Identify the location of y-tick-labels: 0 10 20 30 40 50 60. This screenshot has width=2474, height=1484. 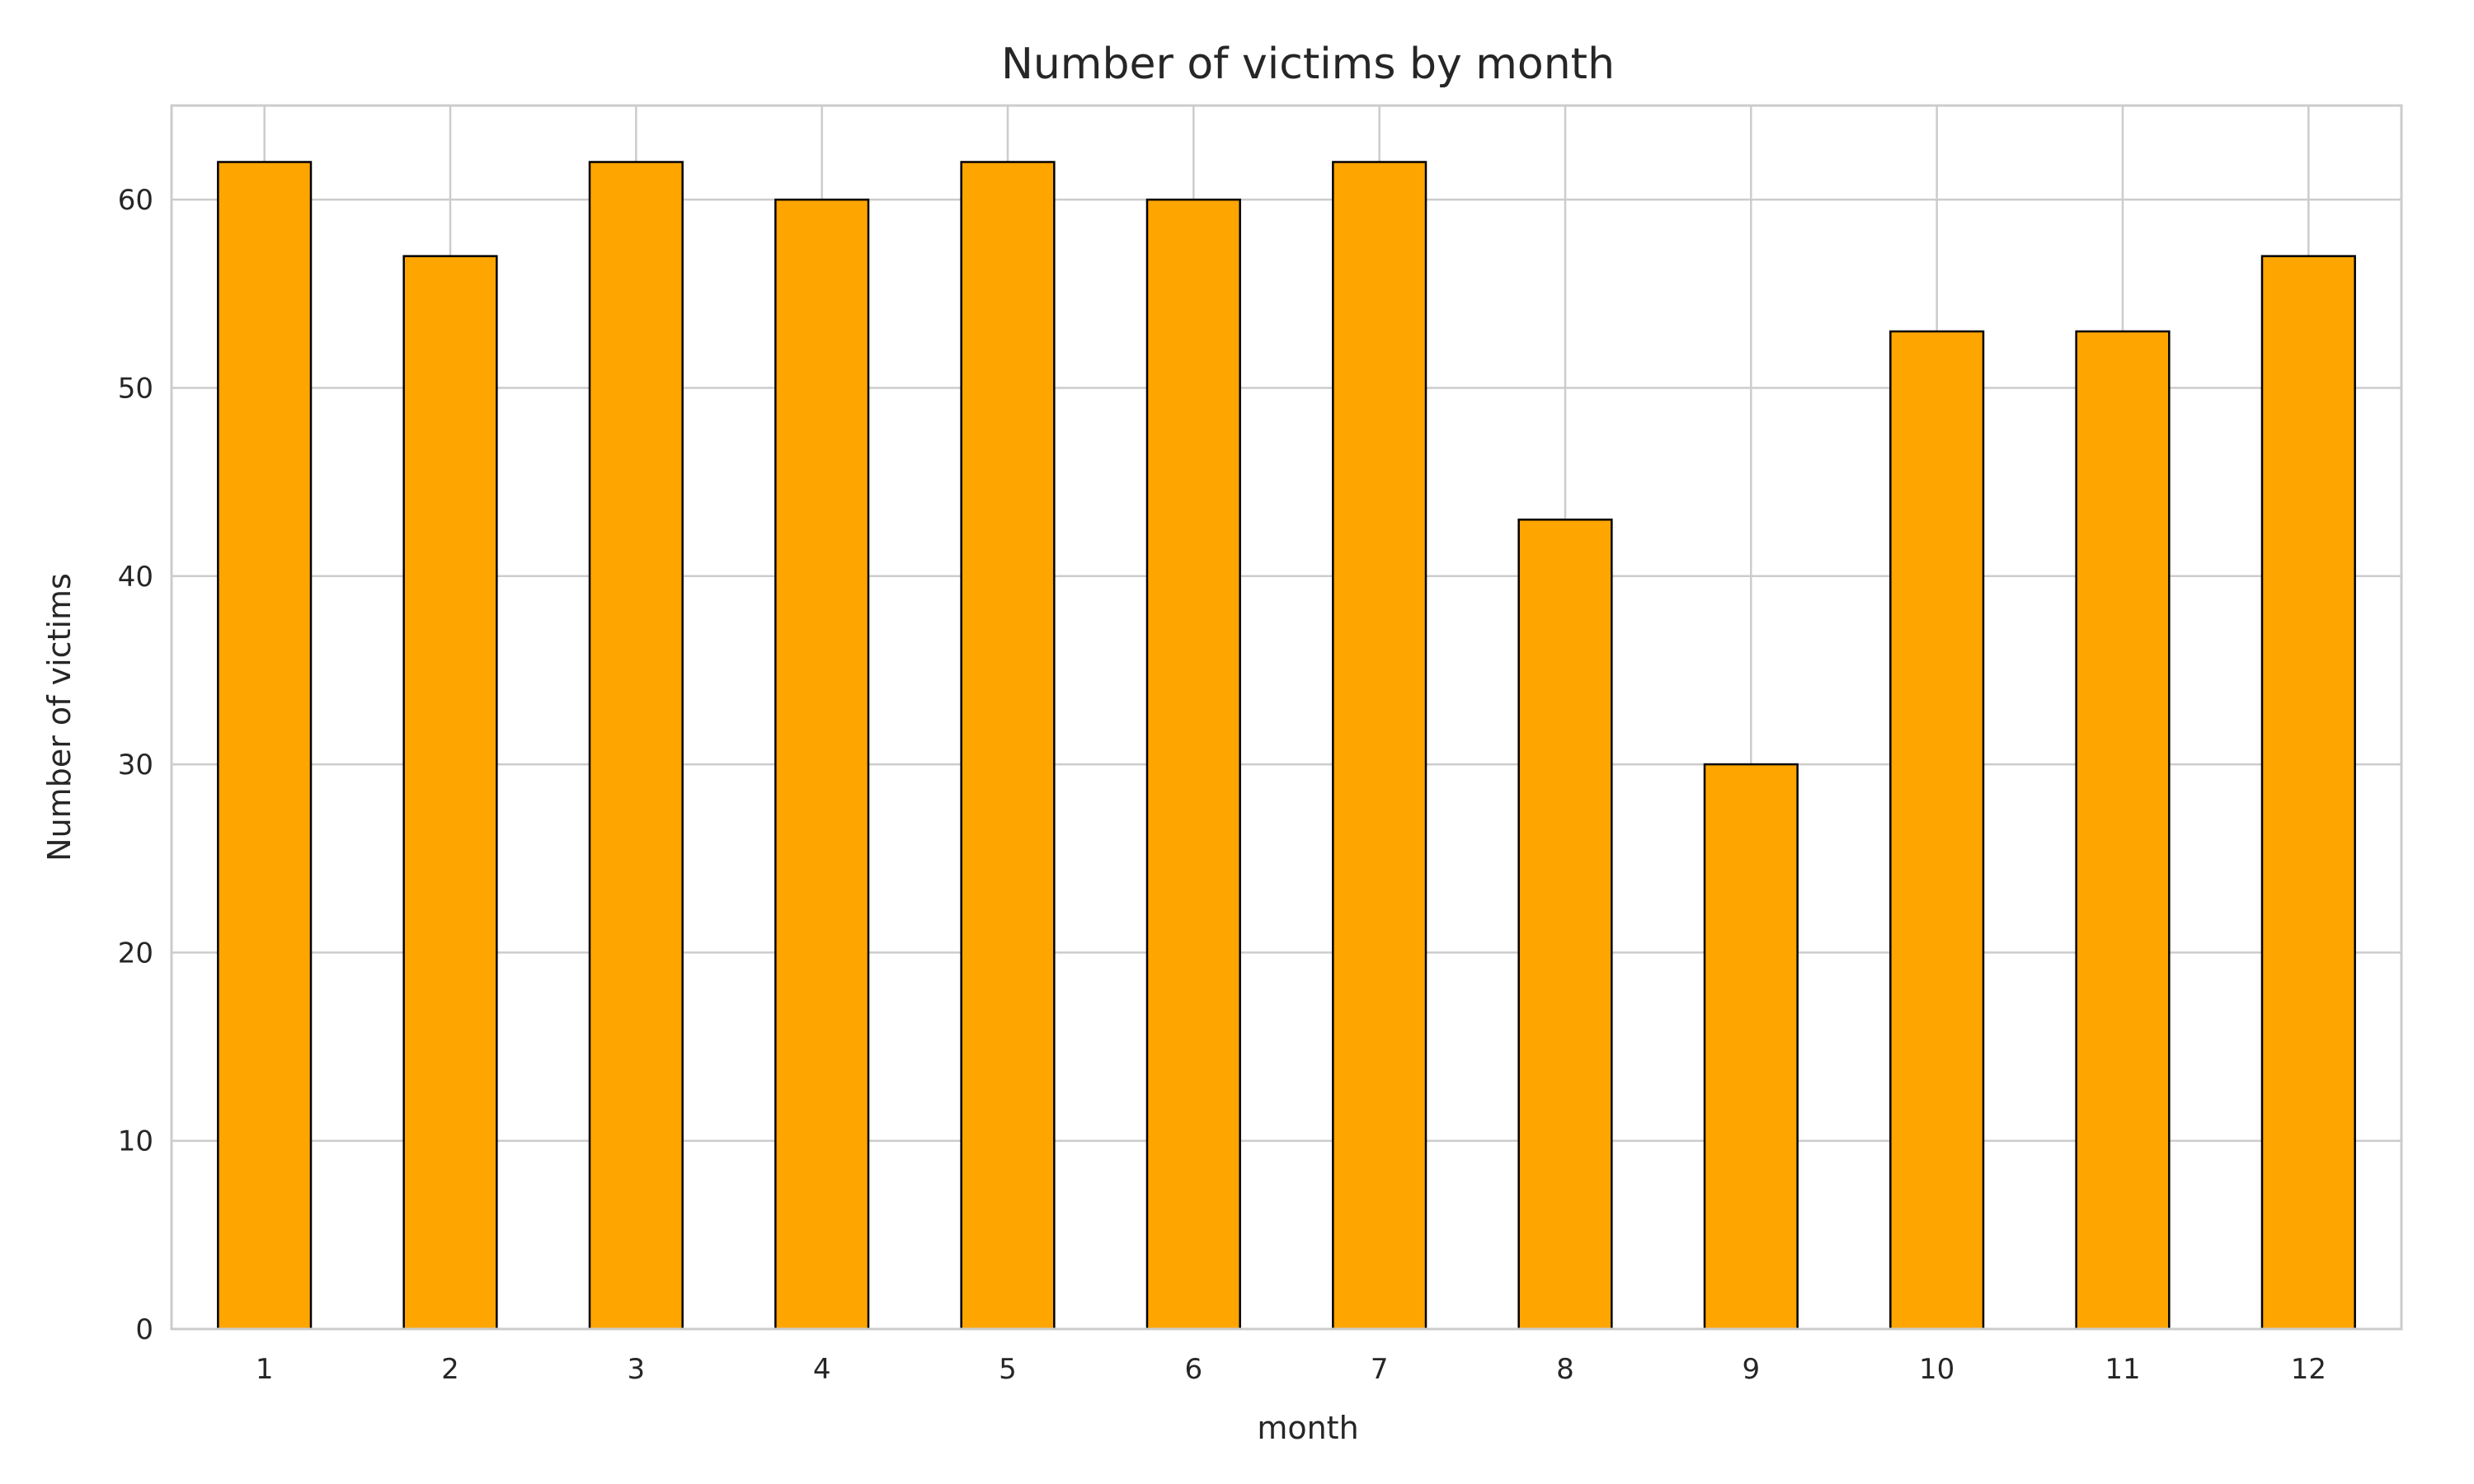
(135, 765).